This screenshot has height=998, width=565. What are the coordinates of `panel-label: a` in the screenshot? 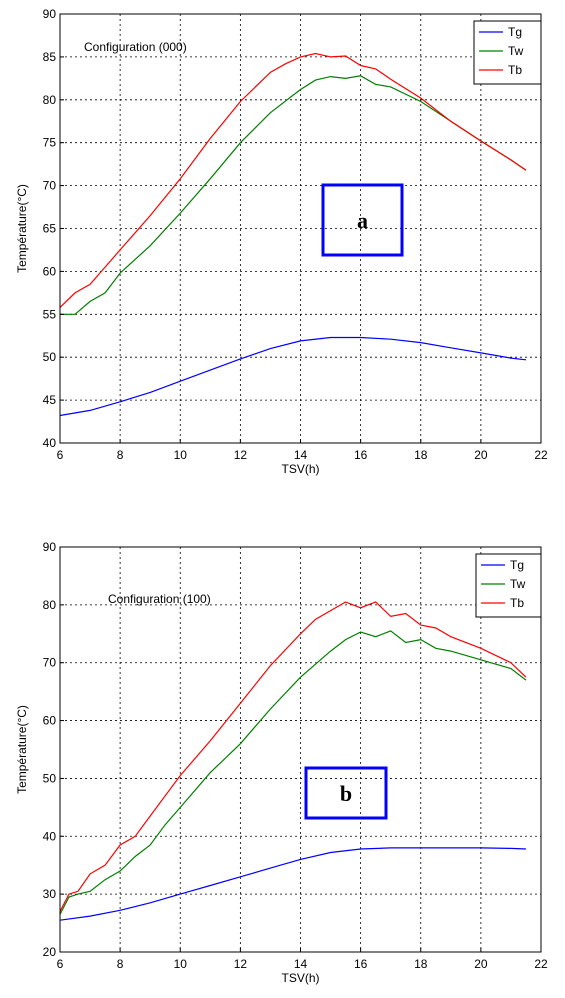 It's located at (362, 220).